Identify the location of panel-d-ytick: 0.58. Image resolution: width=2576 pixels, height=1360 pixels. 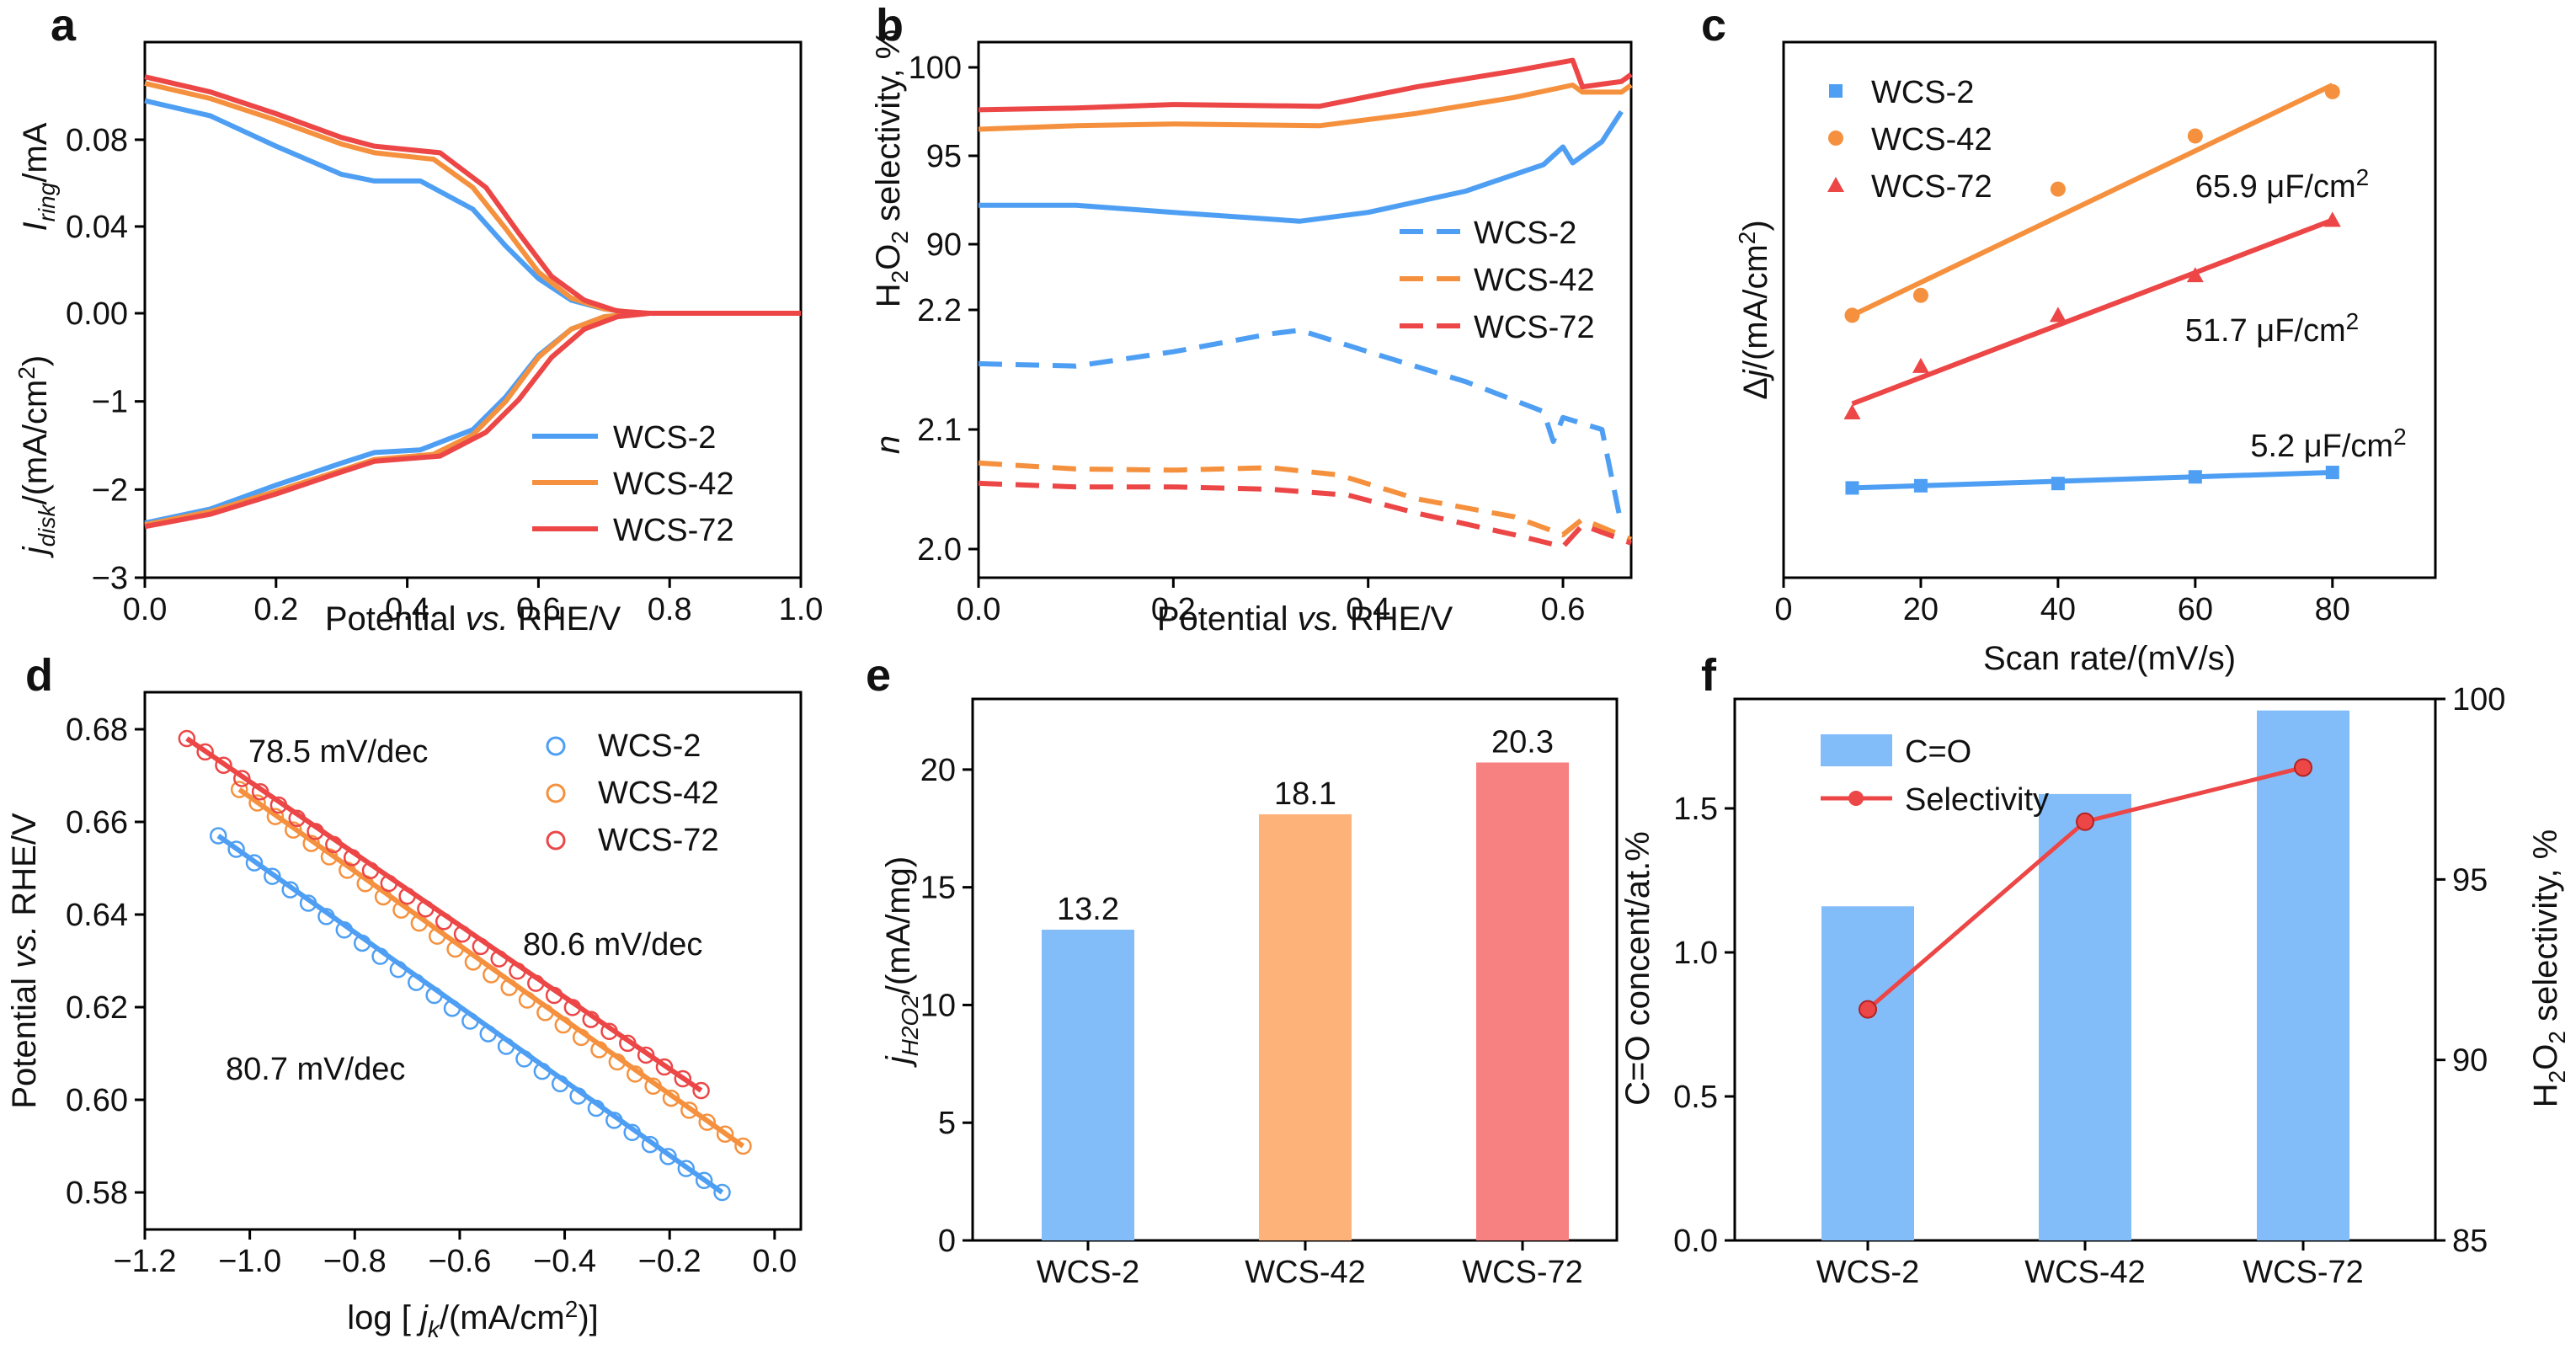
(97, 1193).